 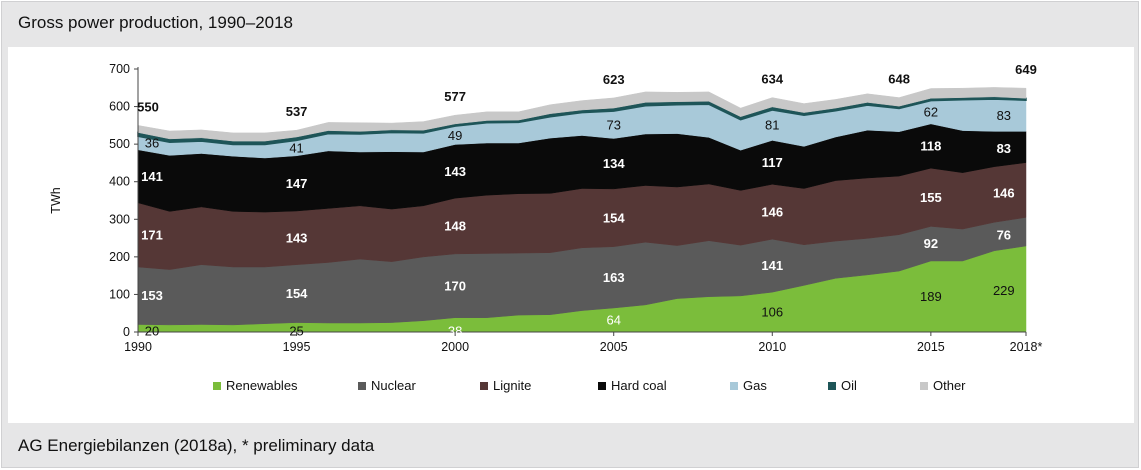 I want to click on legend-item-other: Other, so click(x=943, y=385).